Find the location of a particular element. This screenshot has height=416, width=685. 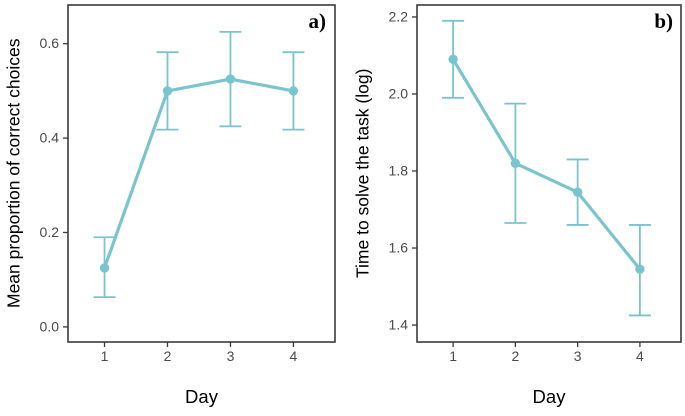

y-axis-title-panel-b: Time to solve the task (log) is located at coordinates (362, 173).